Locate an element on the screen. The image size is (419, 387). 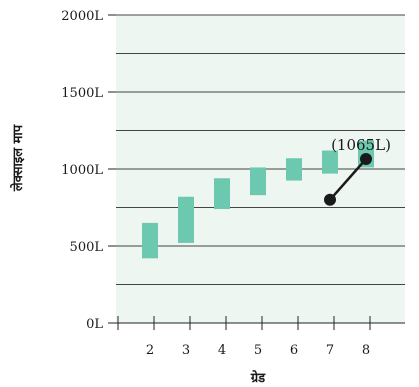
highlight-line is located at coordinates (348, 179).